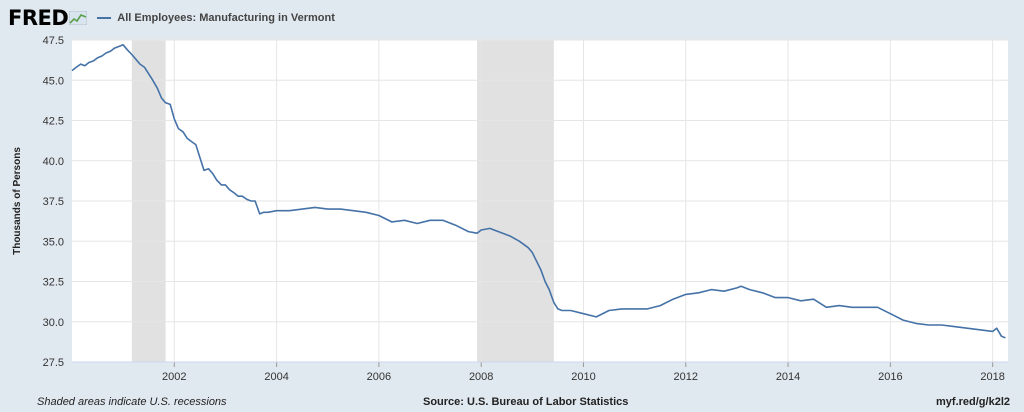 The height and width of the screenshot is (412, 1024). Describe the element at coordinates (53, 122) in the screenshot. I see `y-tick-label: 42.5` at that location.